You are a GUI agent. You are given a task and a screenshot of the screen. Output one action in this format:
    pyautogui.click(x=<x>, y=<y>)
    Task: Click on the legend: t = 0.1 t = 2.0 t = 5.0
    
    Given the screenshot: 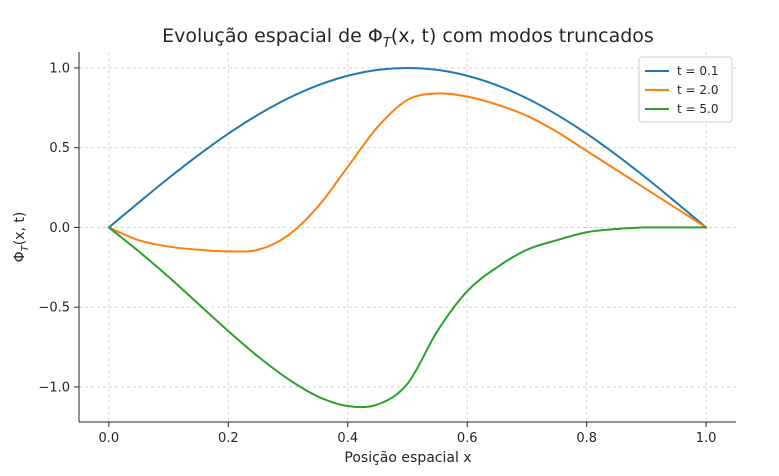 What is the action you would take?
    pyautogui.click(x=685, y=89)
    